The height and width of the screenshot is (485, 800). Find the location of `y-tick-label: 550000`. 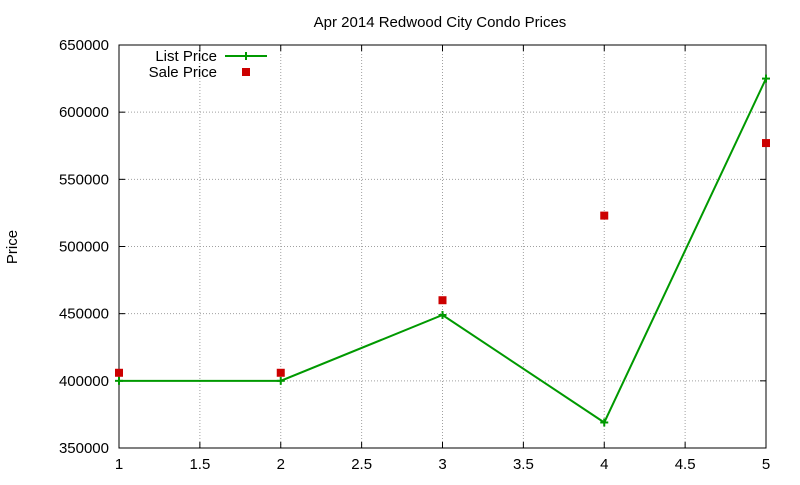

y-tick-label: 550000 is located at coordinates (84, 179).